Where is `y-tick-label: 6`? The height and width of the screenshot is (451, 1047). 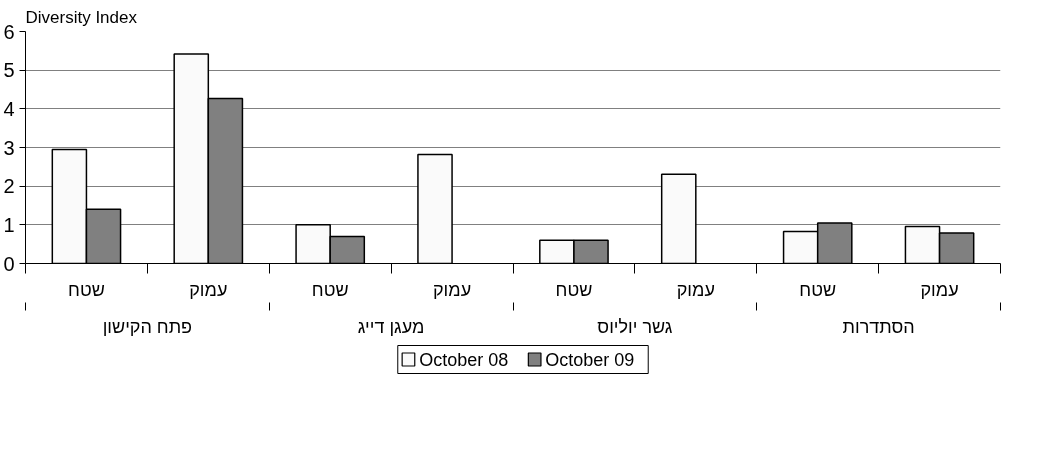 y-tick-label: 6 is located at coordinates (9, 31).